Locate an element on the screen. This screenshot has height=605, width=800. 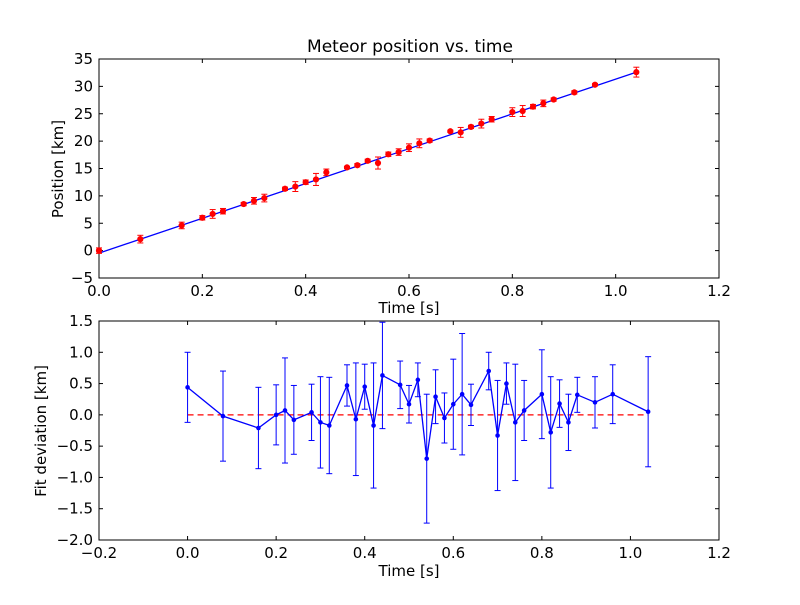
deviation-x-axis-label: Time [s] is located at coordinates (409, 571).